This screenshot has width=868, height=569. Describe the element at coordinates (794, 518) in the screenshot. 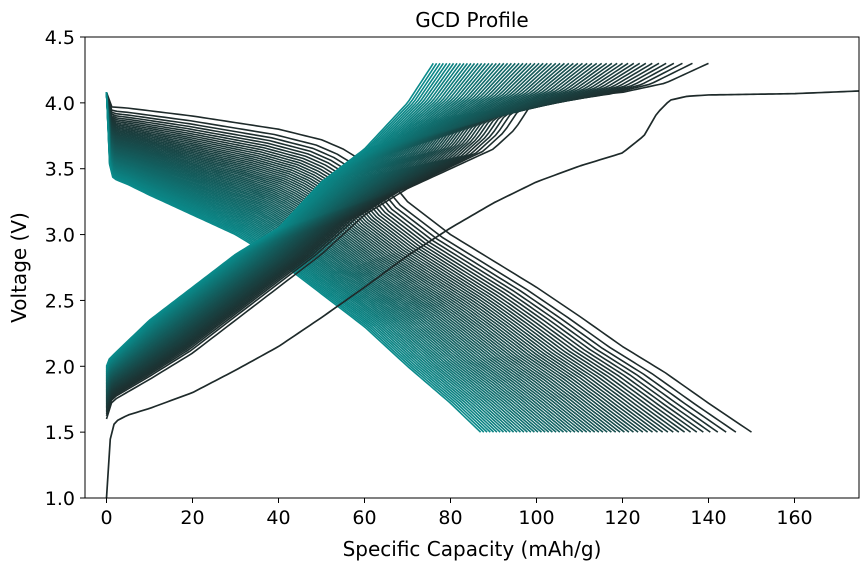

I see `x-tick-label: 160` at that location.